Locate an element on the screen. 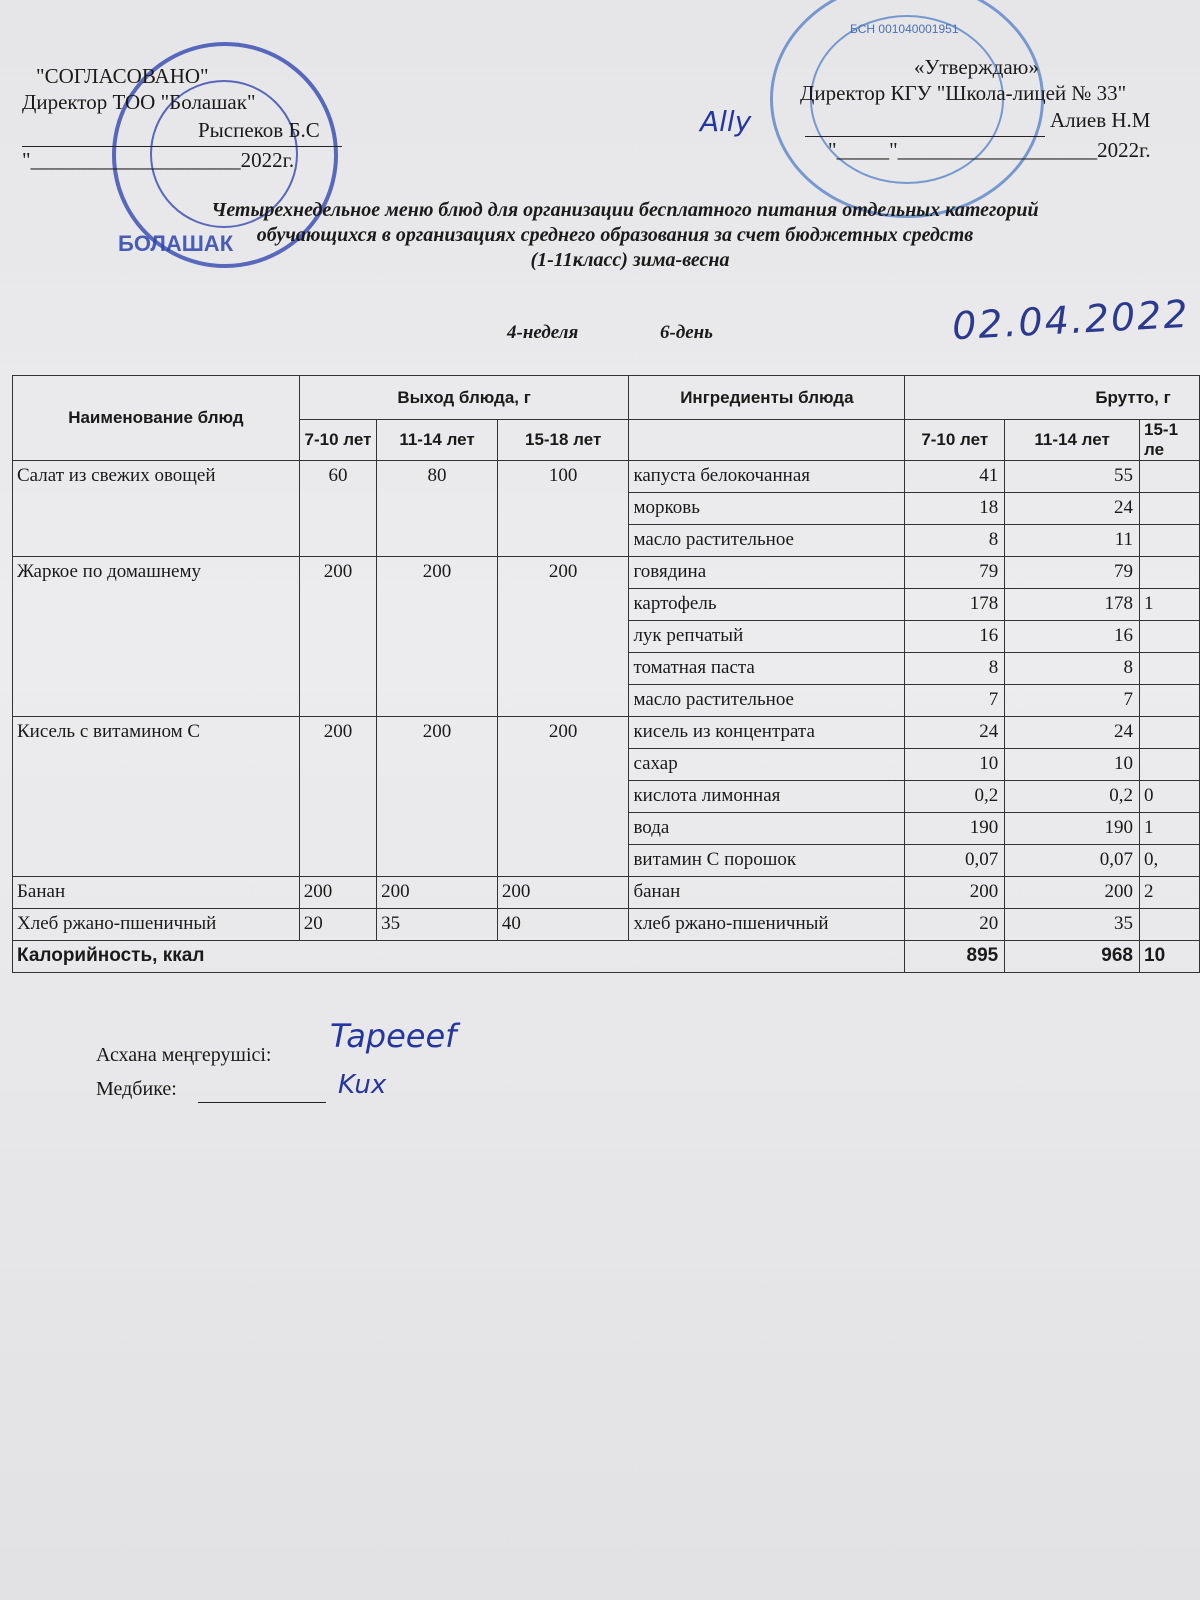 Image resolution: width=1200 pixels, height=1600 pixels. header-yield-age: 11-14 лет is located at coordinates (437, 440).